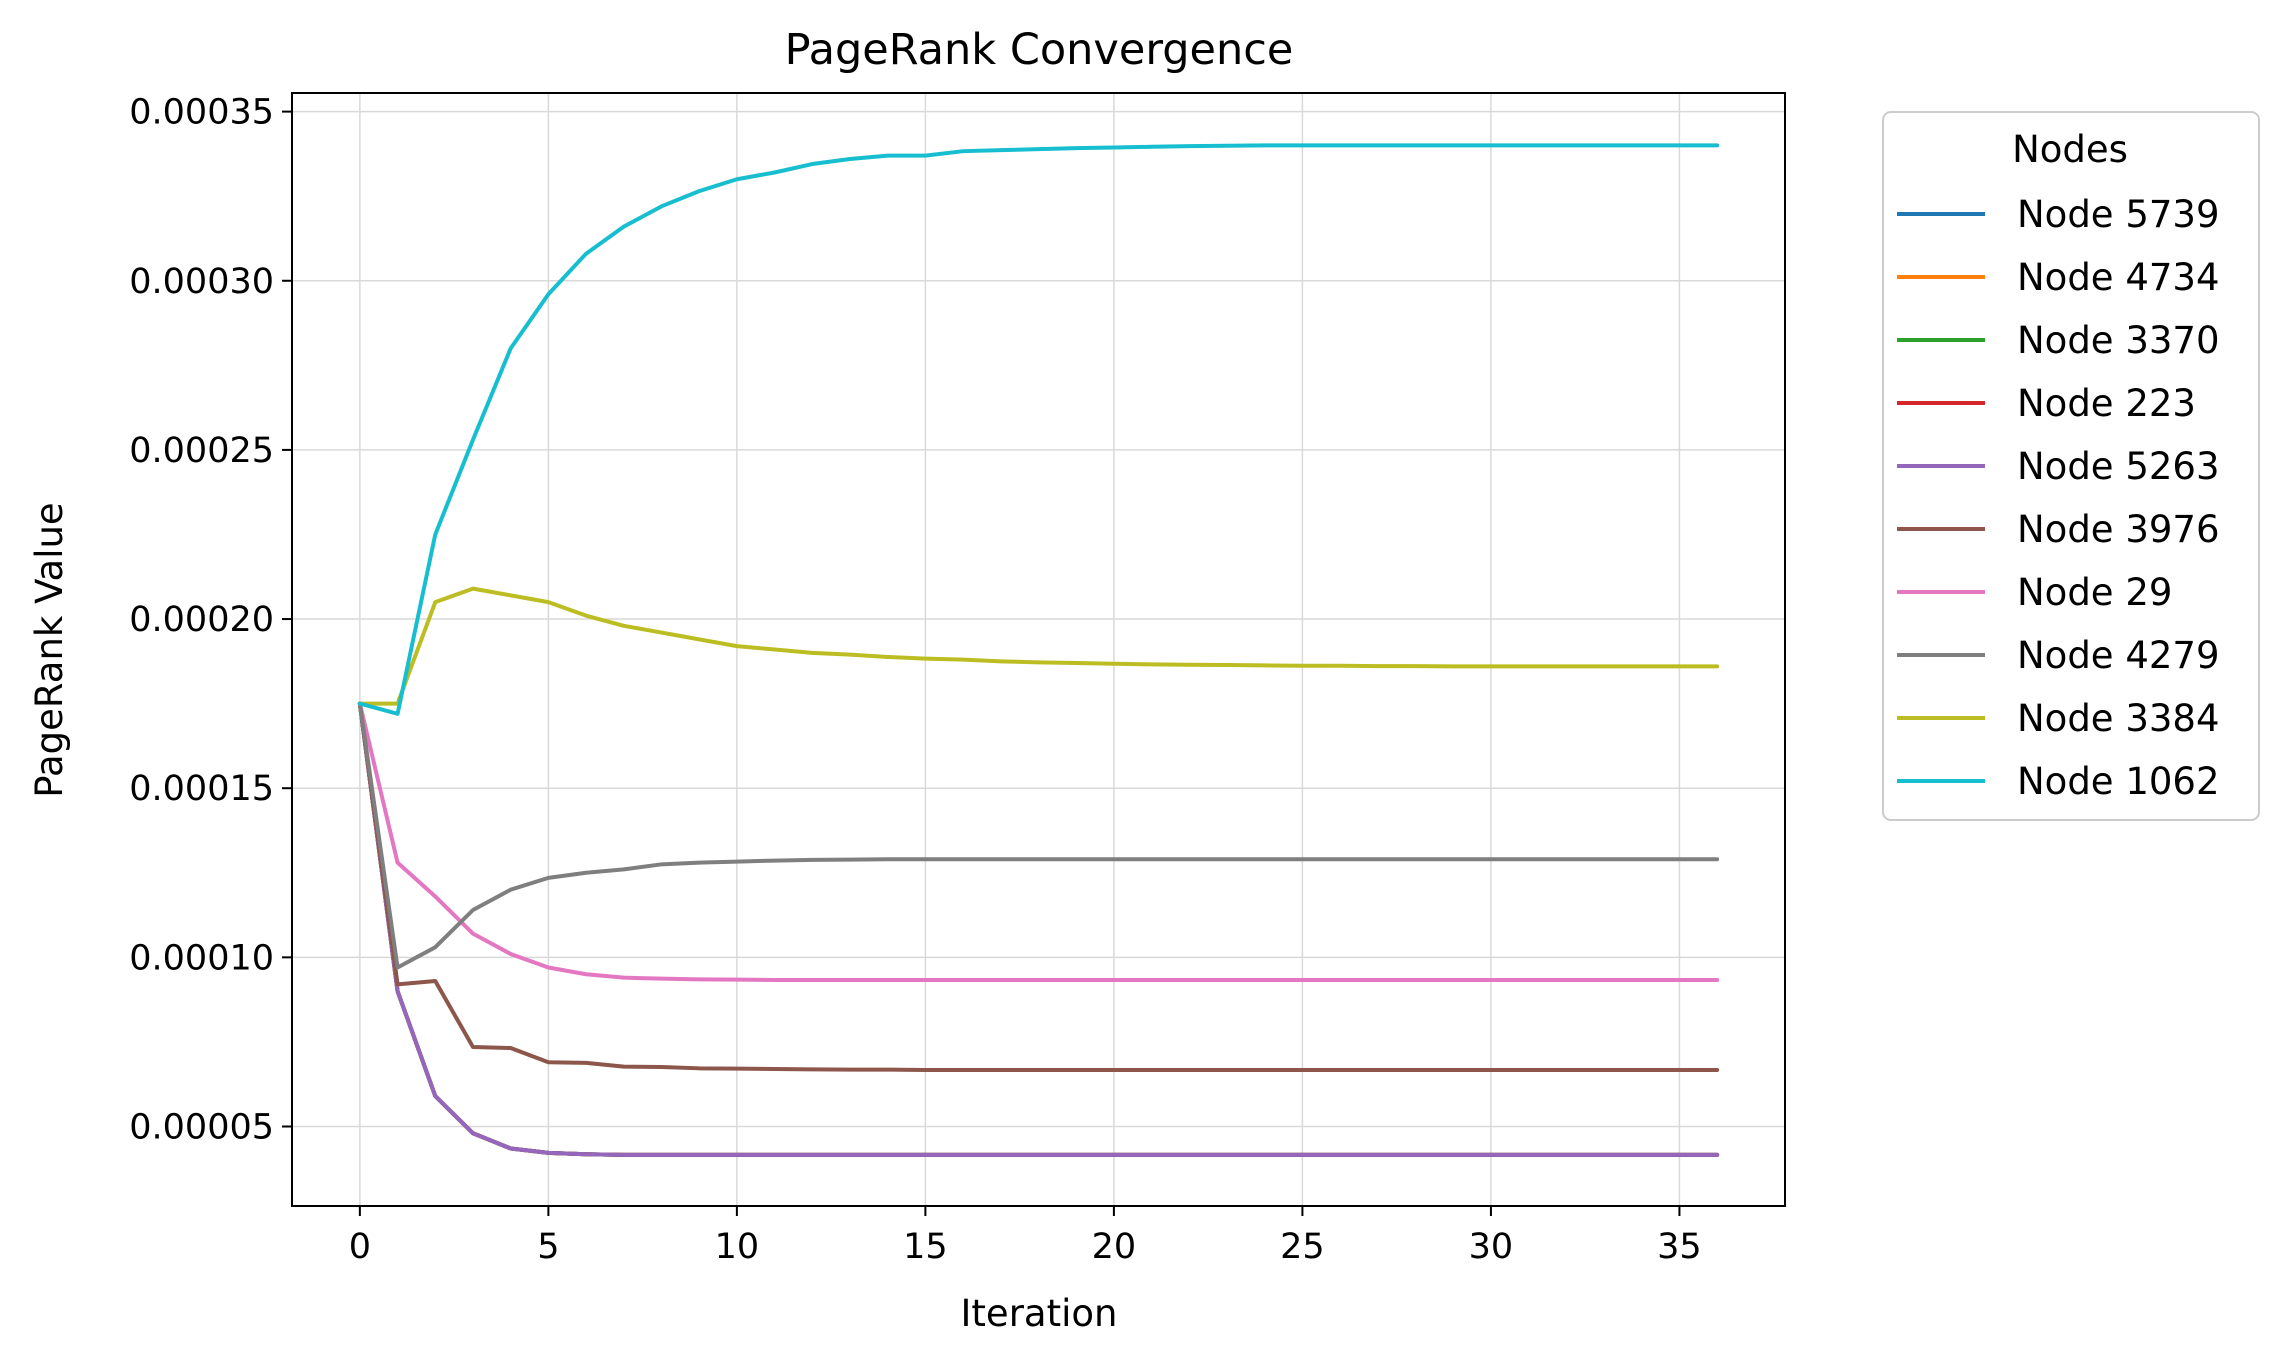 This screenshot has height=1361, width=2281. What do you see at coordinates (2070, 149) in the screenshot?
I see `legend-title: Nodes` at bounding box center [2070, 149].